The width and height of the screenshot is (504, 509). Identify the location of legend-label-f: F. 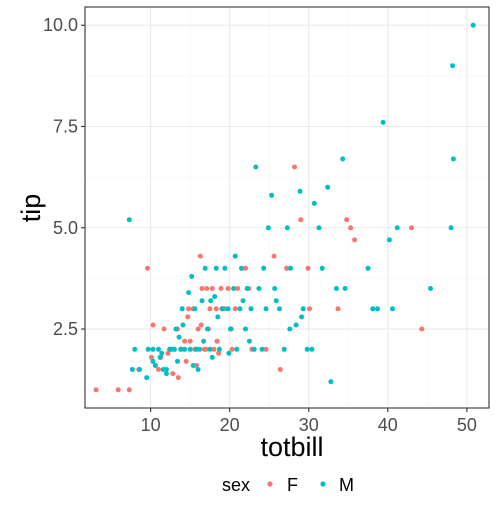
(292, 485).